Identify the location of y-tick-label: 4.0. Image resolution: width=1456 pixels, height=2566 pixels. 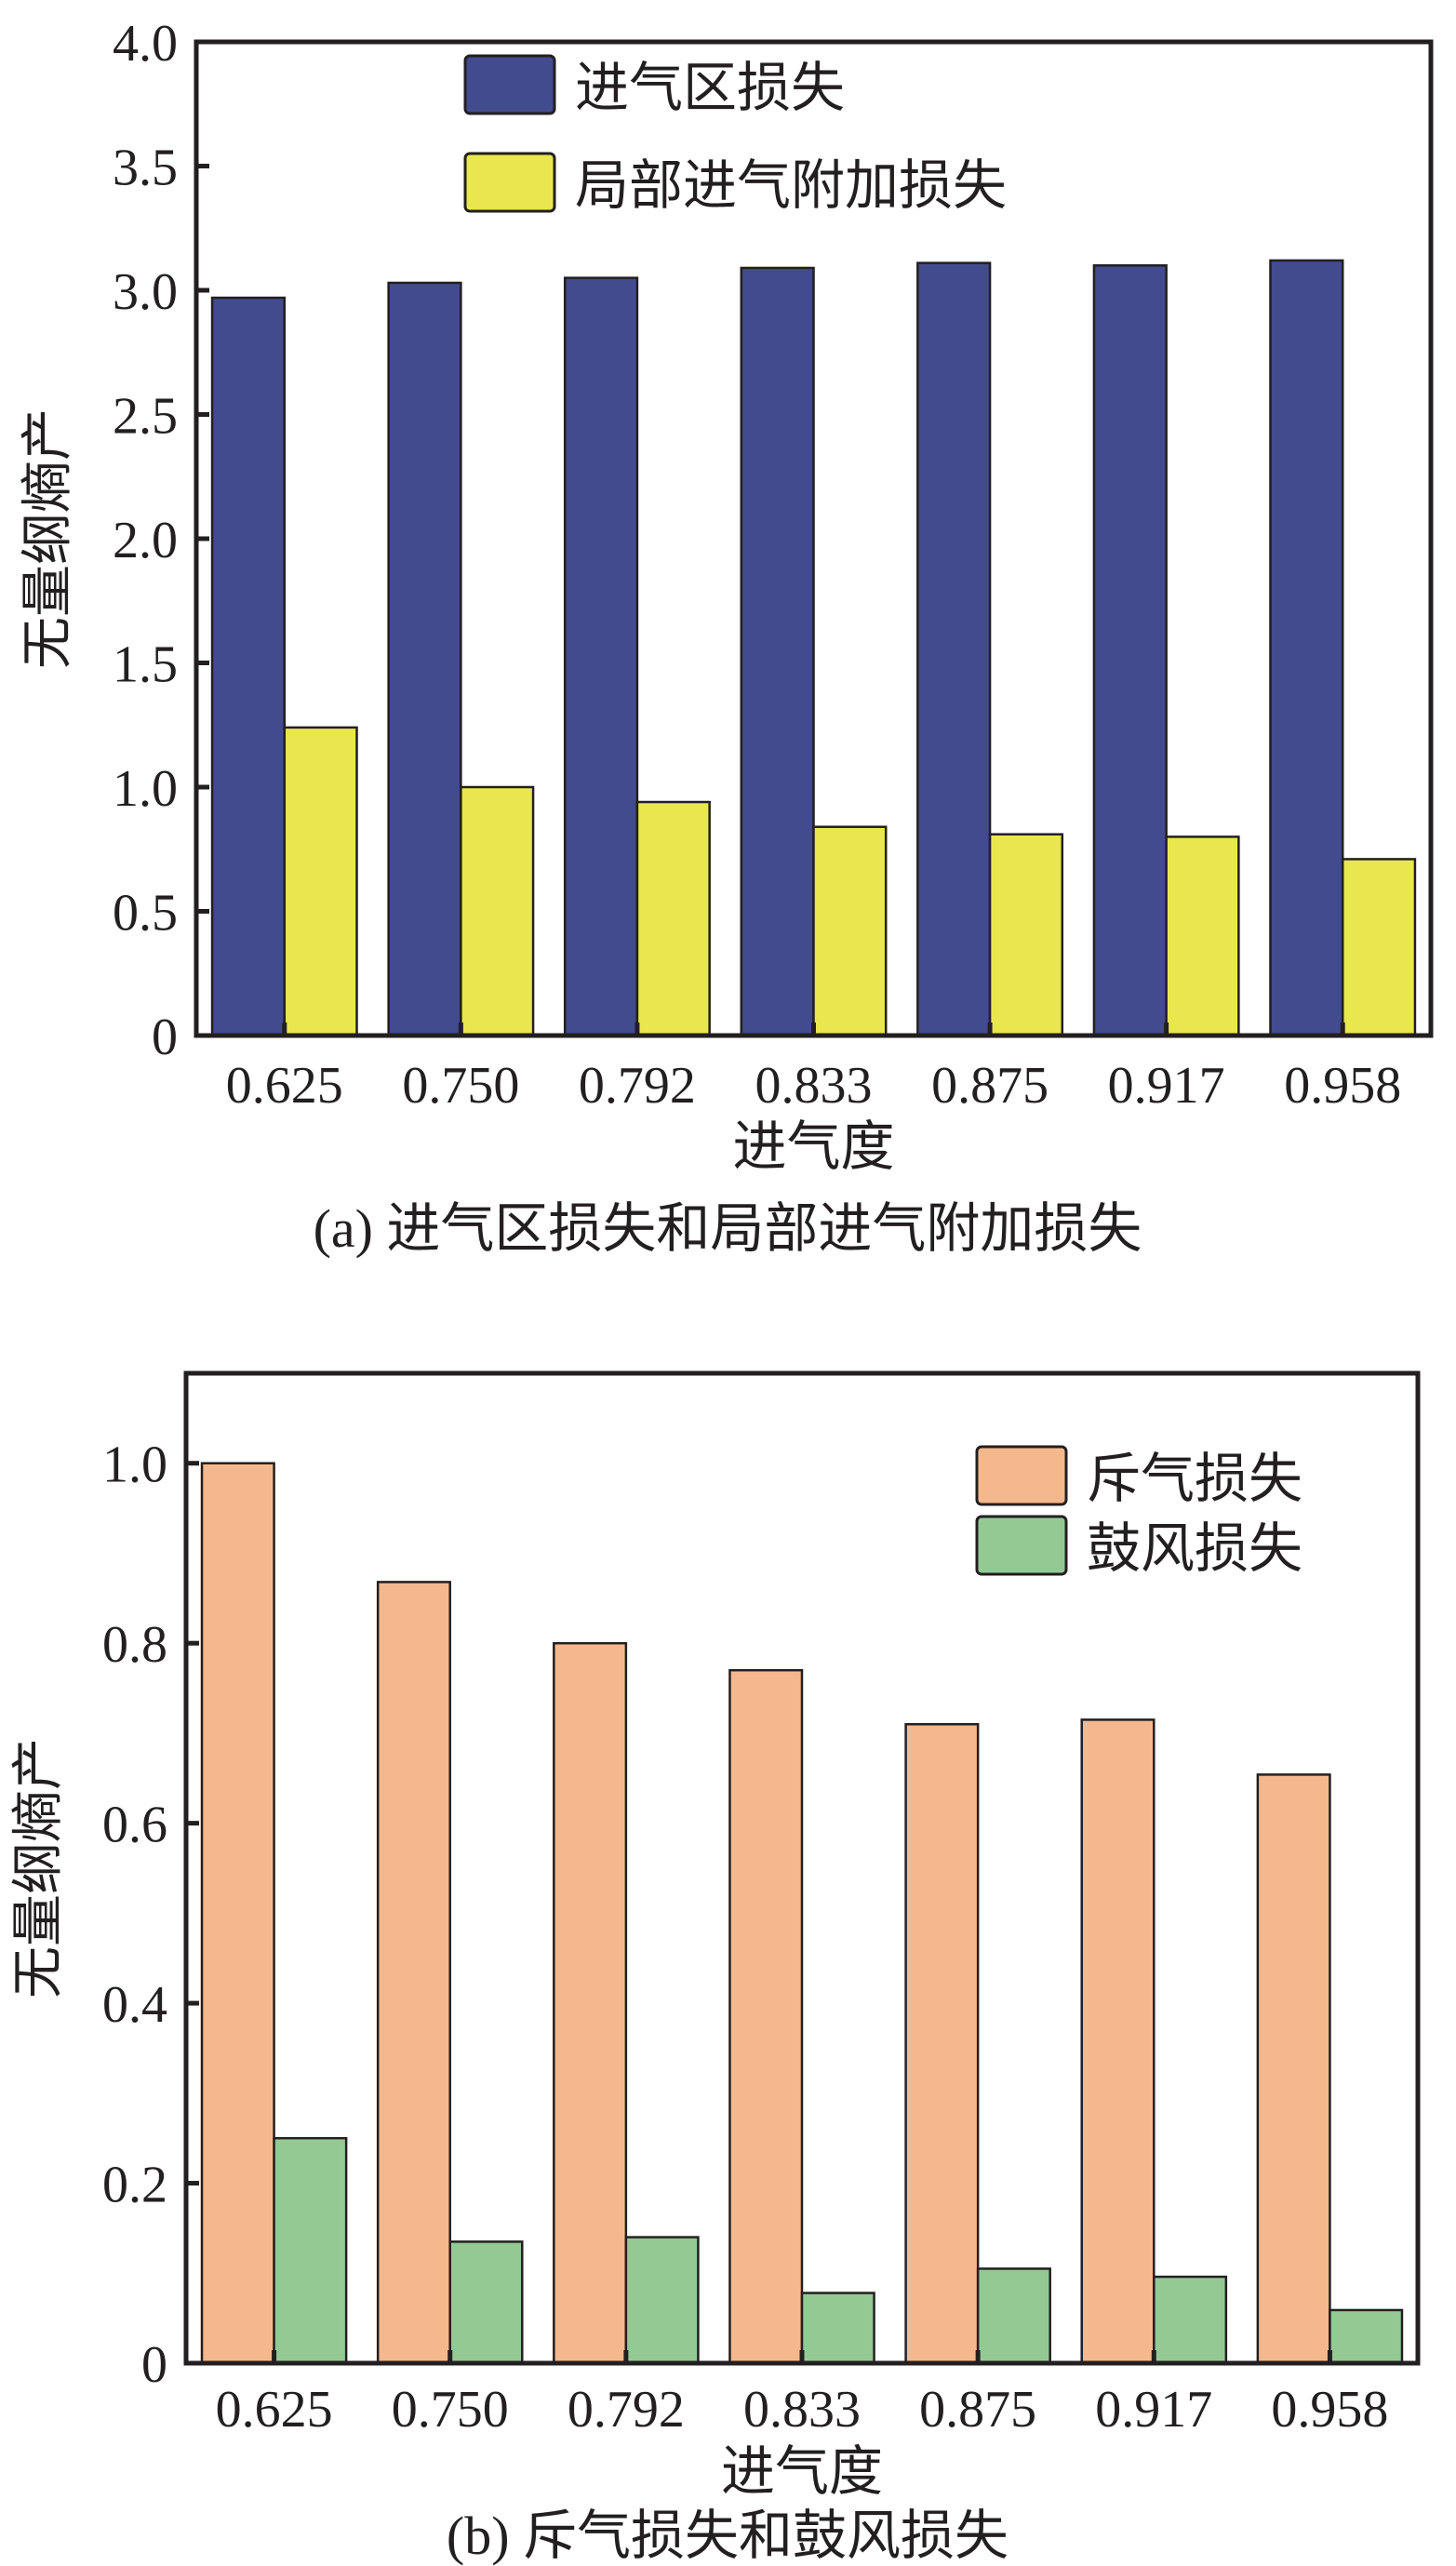
(145, 44).